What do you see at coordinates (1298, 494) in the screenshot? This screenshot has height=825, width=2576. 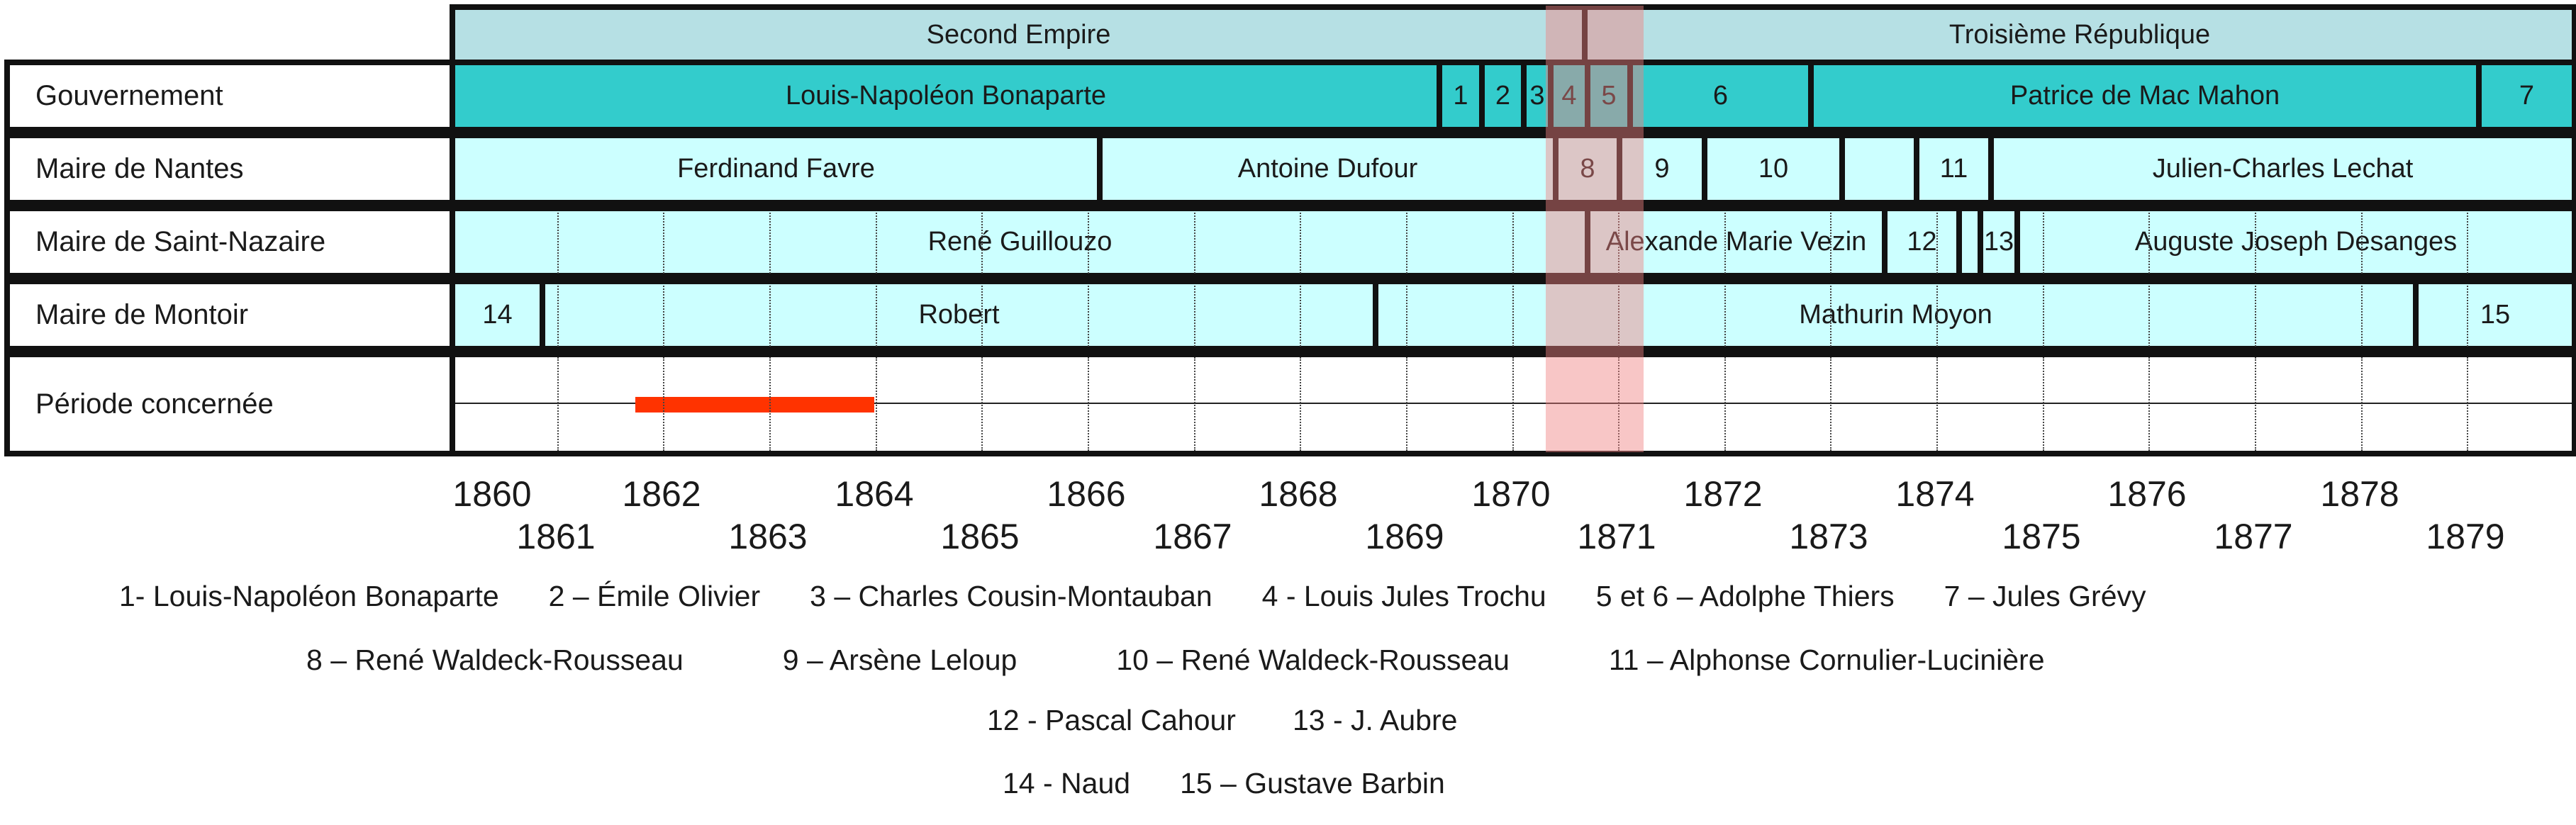 I see `year-label: 1868` at bounding box center [1298, 494].